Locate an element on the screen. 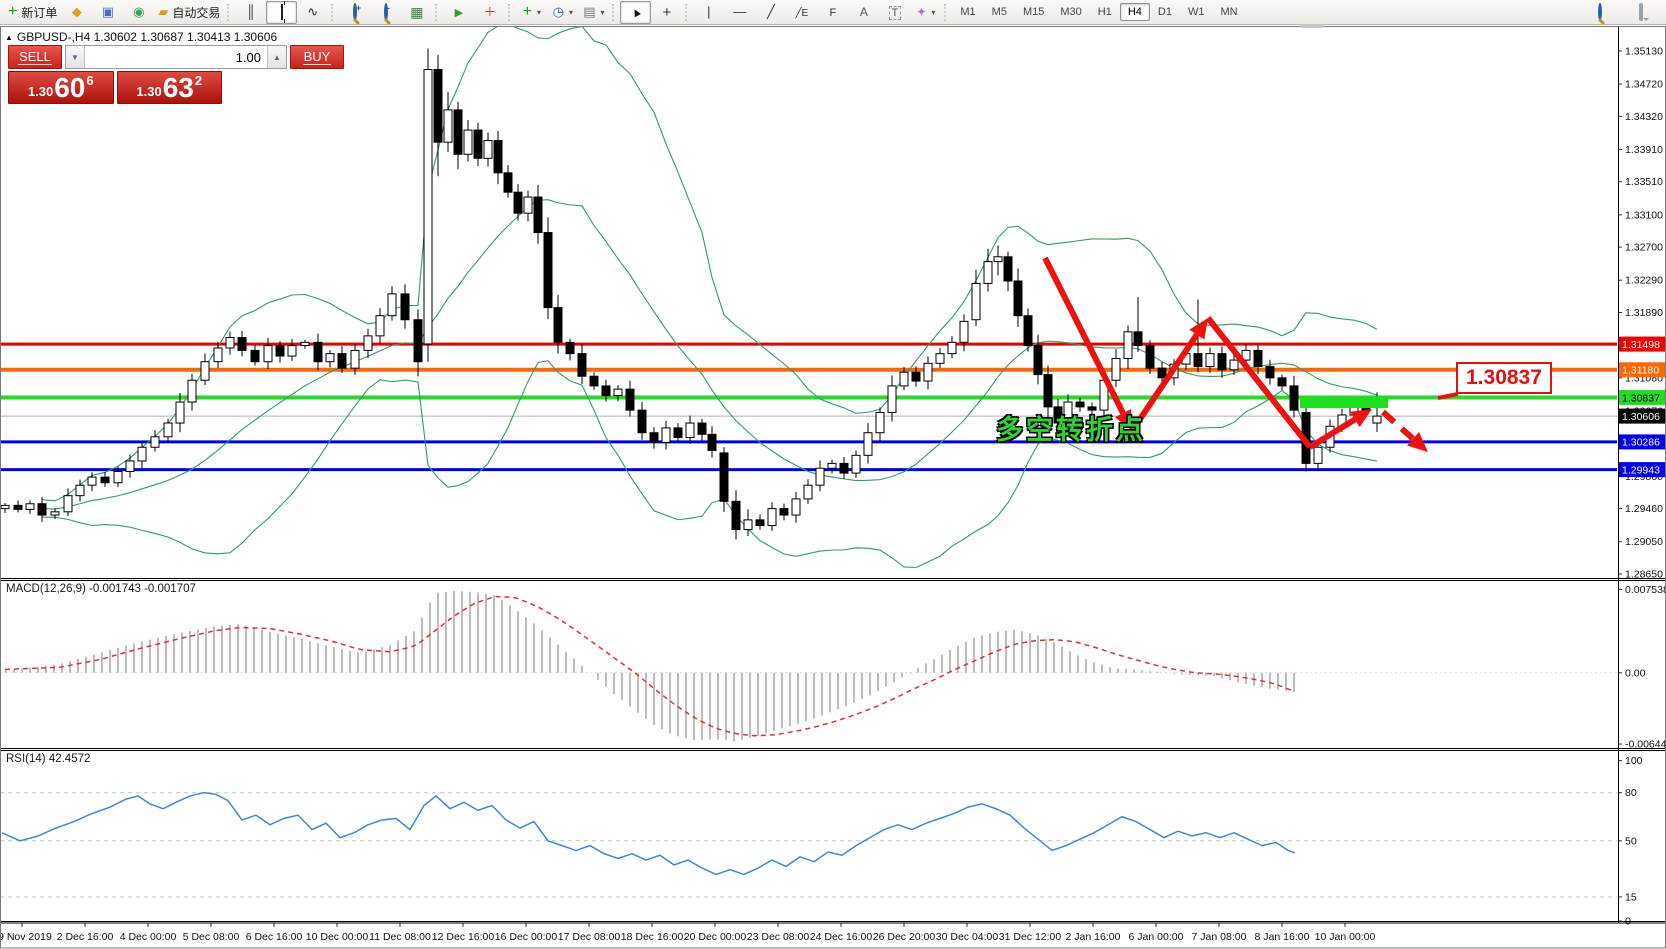  linechart-icon: ∿ is located at coordinates (313, 11).